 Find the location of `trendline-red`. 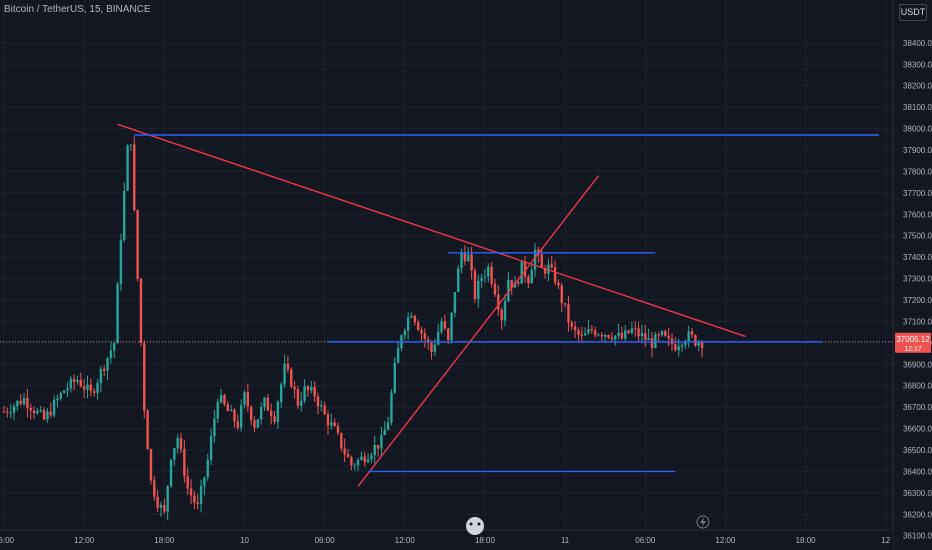

trendline-red is located at coordinates (478, 331).